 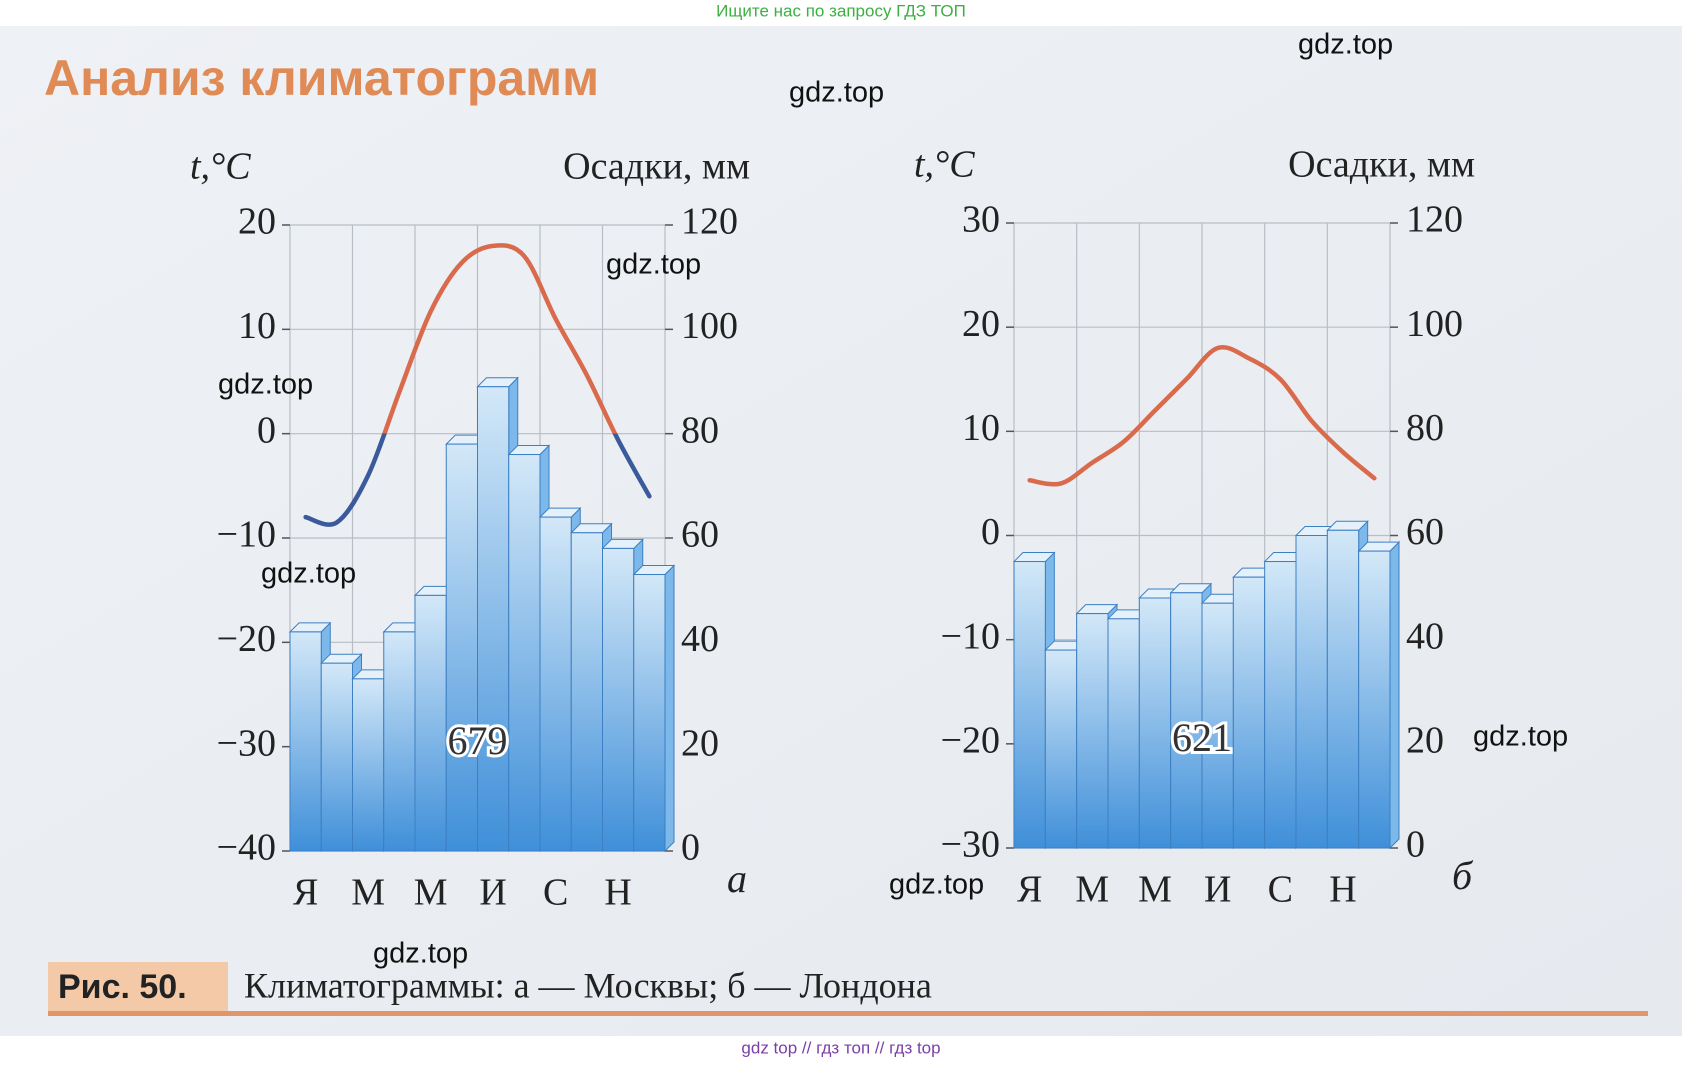 I want to click on total-label: 621, so click(x=1202, y=737).